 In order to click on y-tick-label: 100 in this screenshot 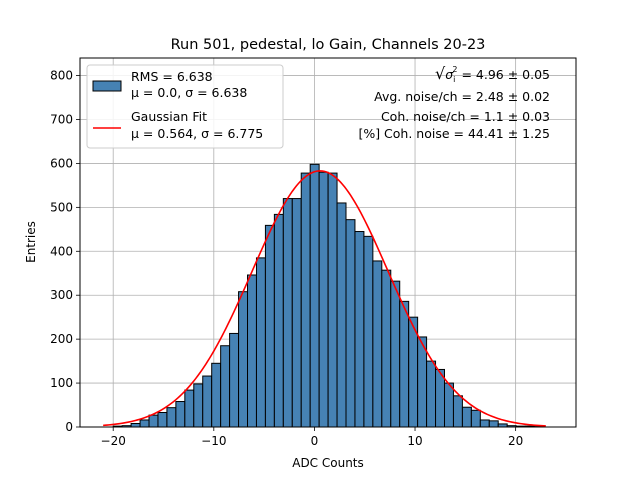, I will do `click(61, 383)`.